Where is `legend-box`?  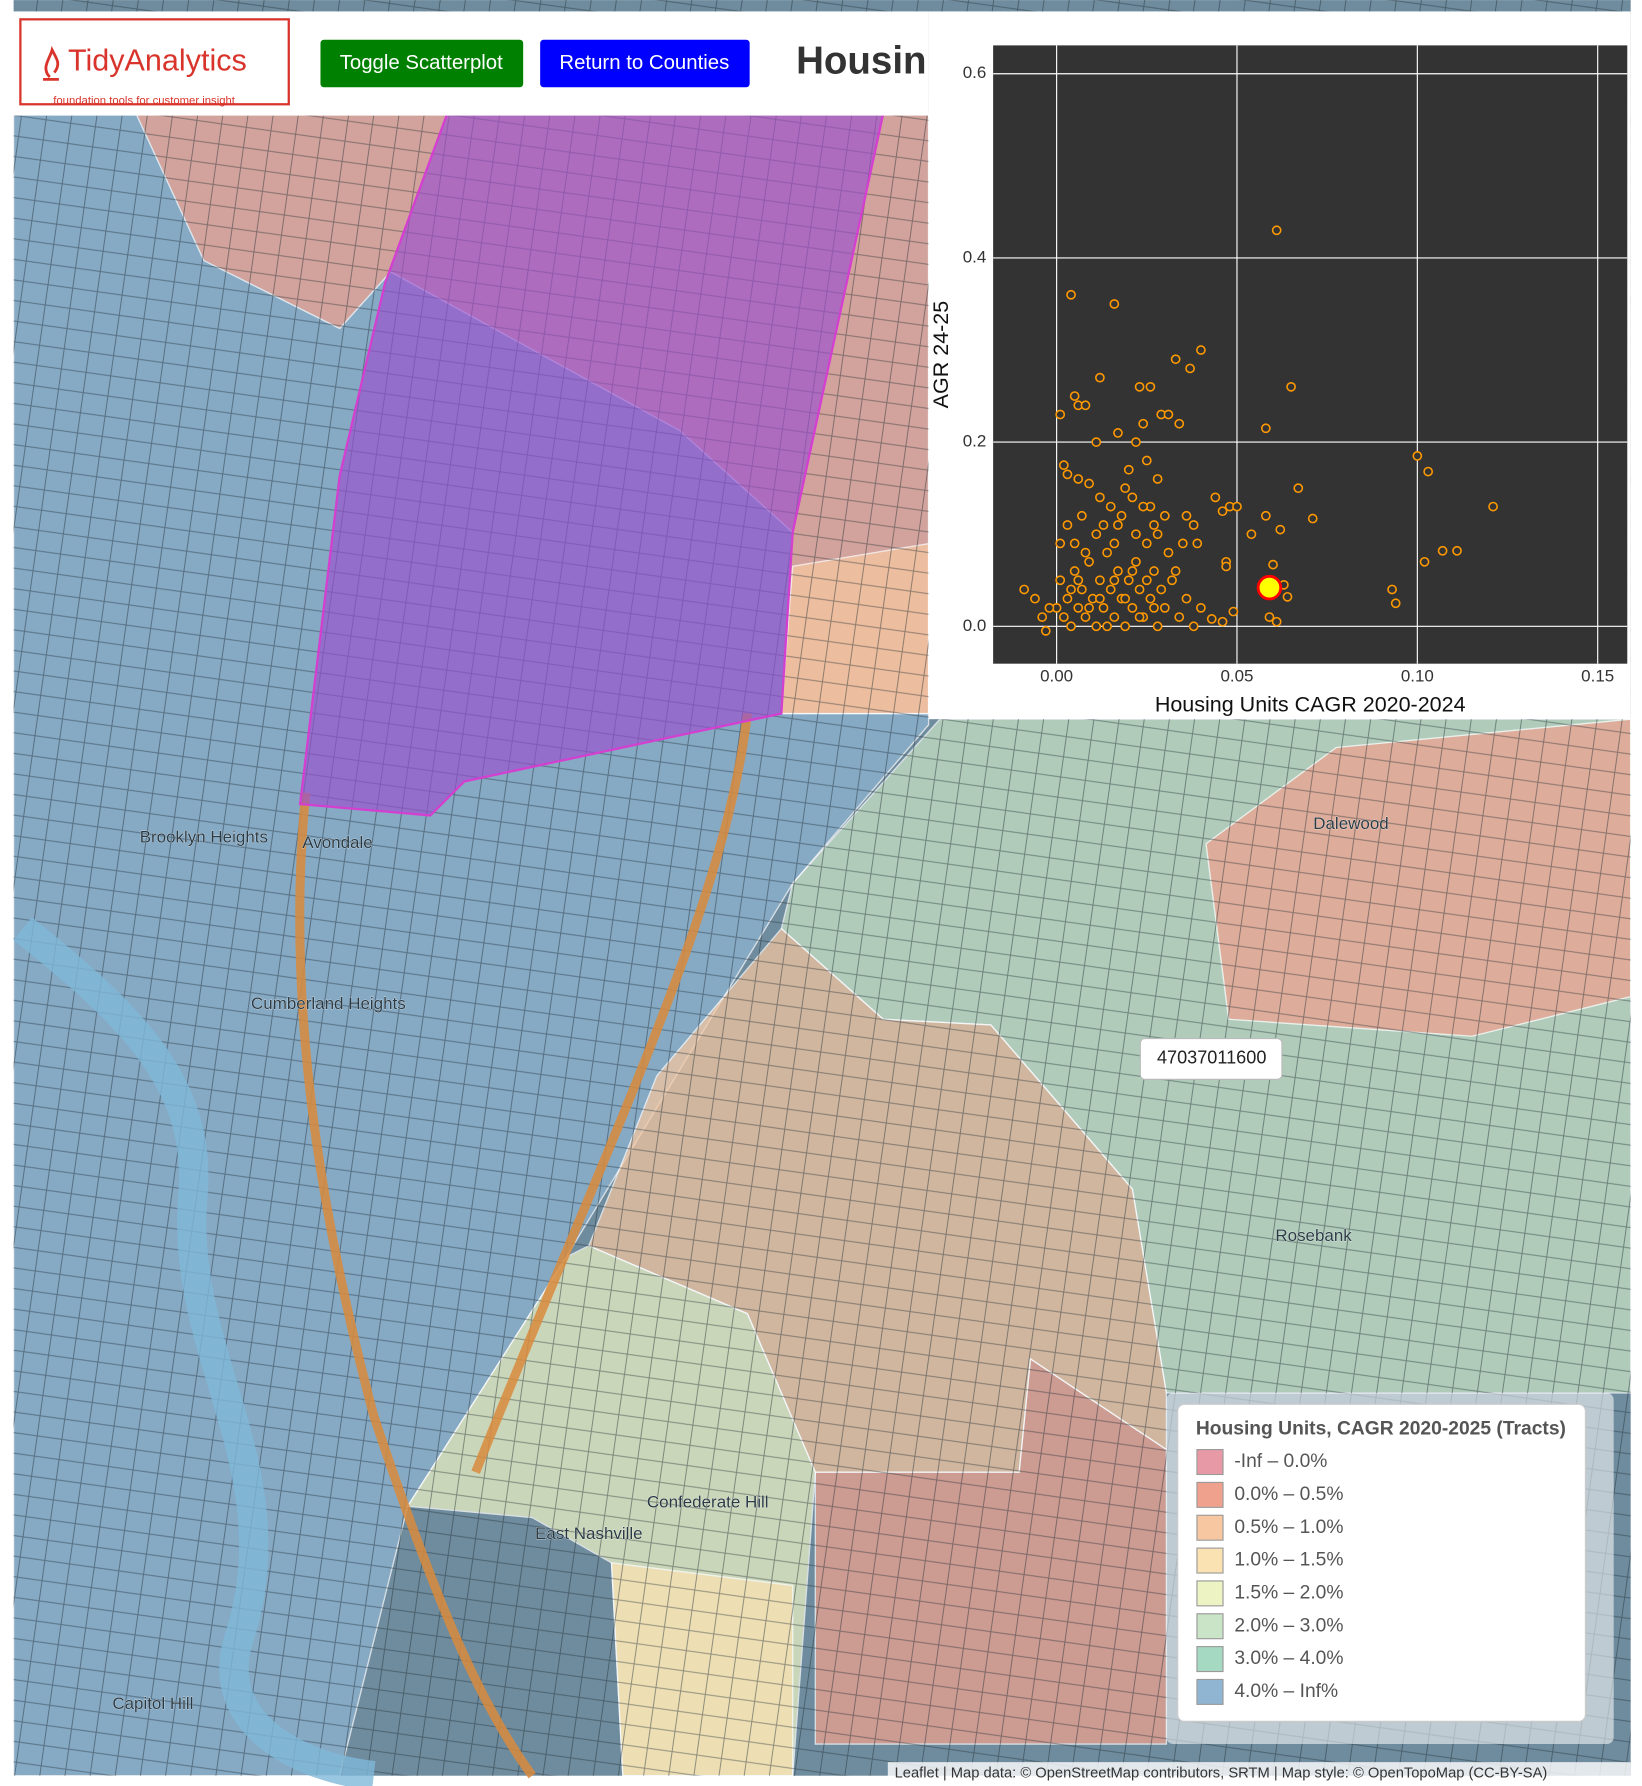
legend-box is located at coordinates (1381, 1562).